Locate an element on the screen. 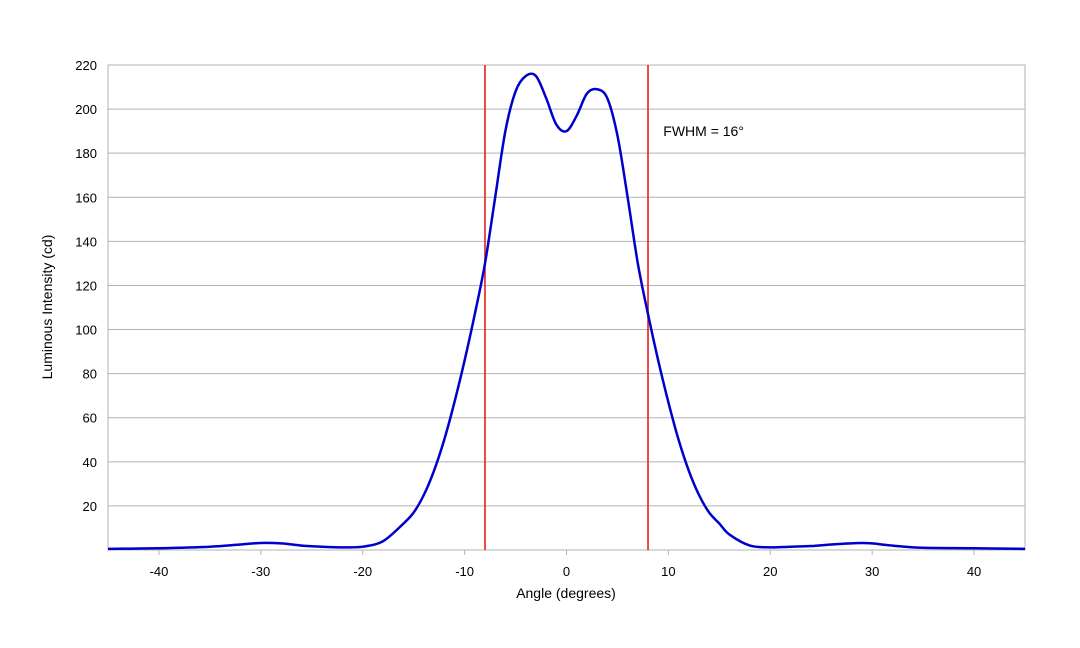  fwhm-annotation: FWHM = 16° is located at coordinates (703, 131).